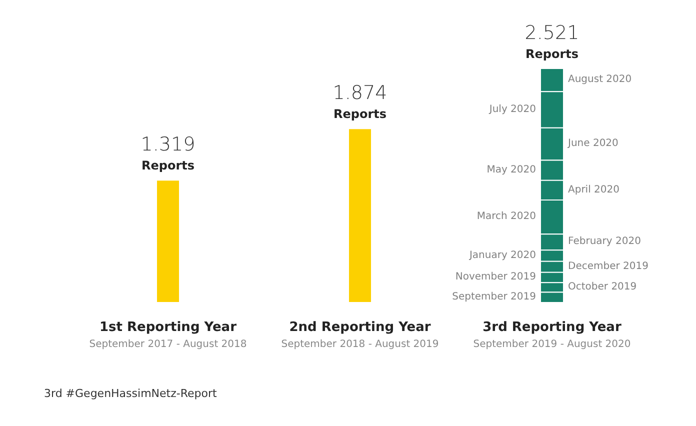  I want to click on annotation: 2.521, so click(552, 33).